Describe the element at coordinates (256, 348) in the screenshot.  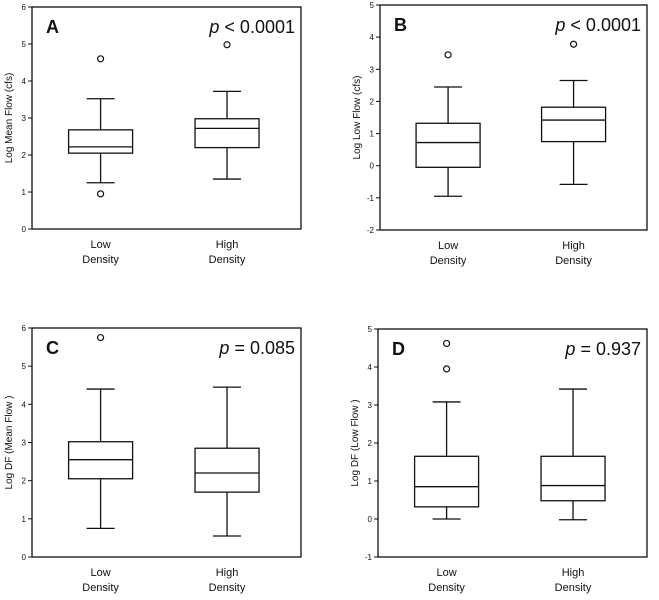
I see `panel-c-p-value: p = 0.085` at that location.